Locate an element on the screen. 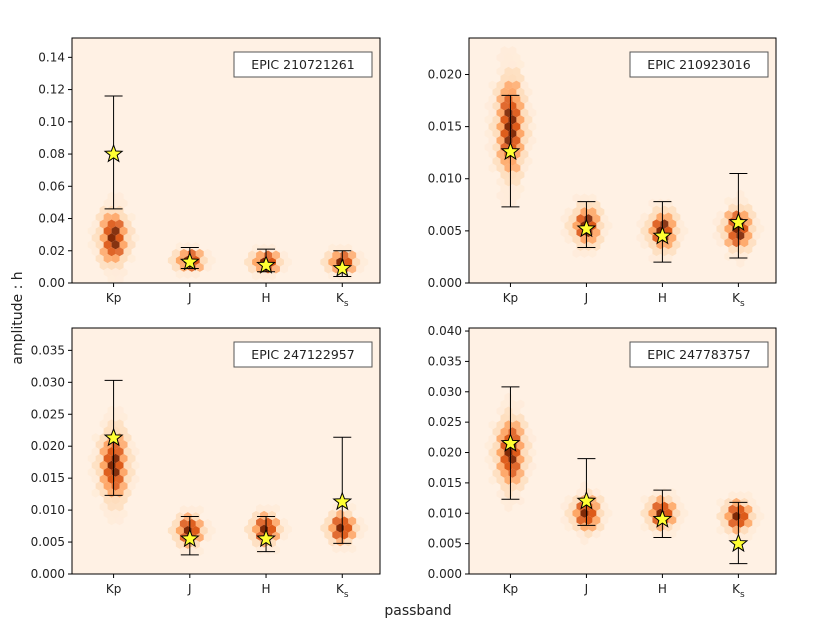 The image size is (817, 628). y-tick-label: 0.000 is located at coordinates (48, 574).